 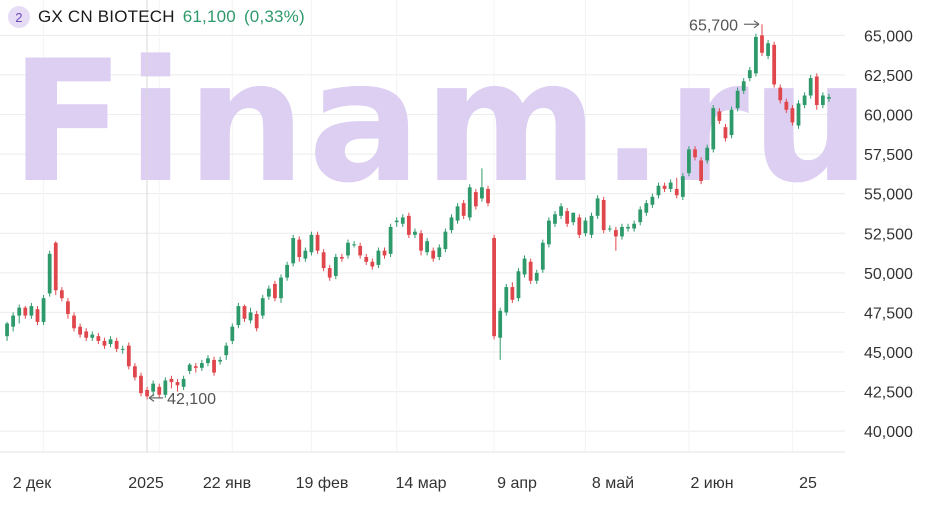 I want to click on y-tick-label: 65,000, so click(x=888, y=36).